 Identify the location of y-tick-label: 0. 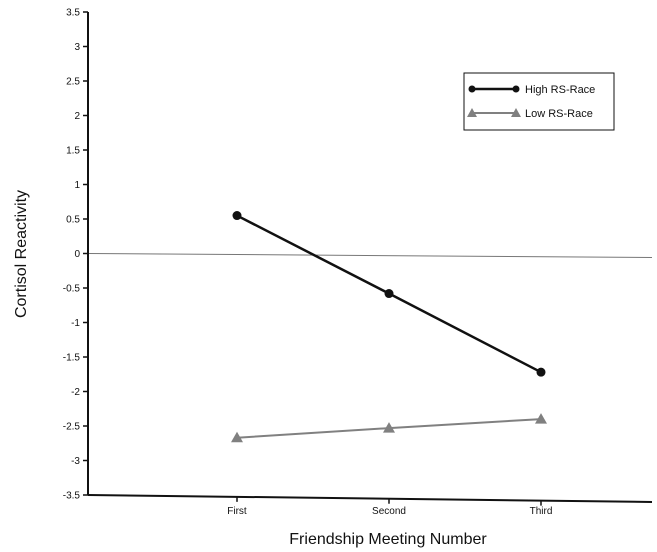
(77, 254).